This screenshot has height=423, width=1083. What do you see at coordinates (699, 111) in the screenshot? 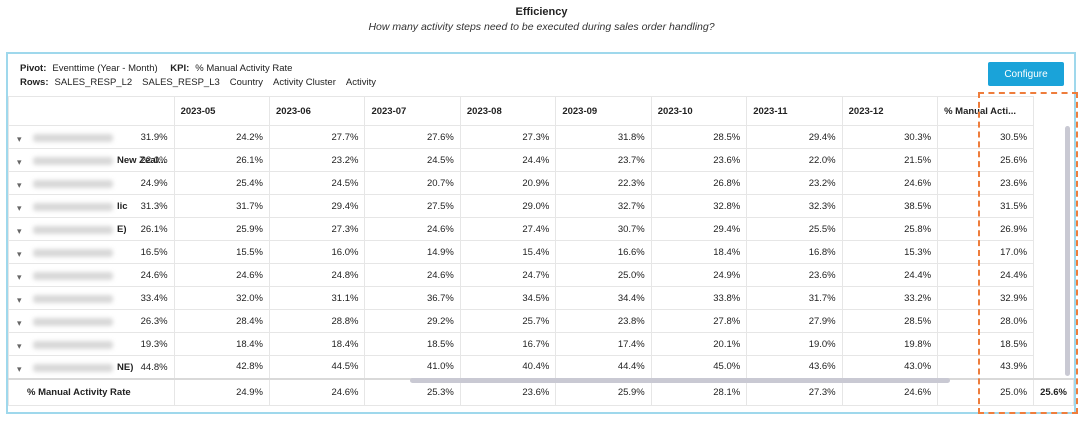
I see `column-header: 2023-10` at bounding box center [699, 111].